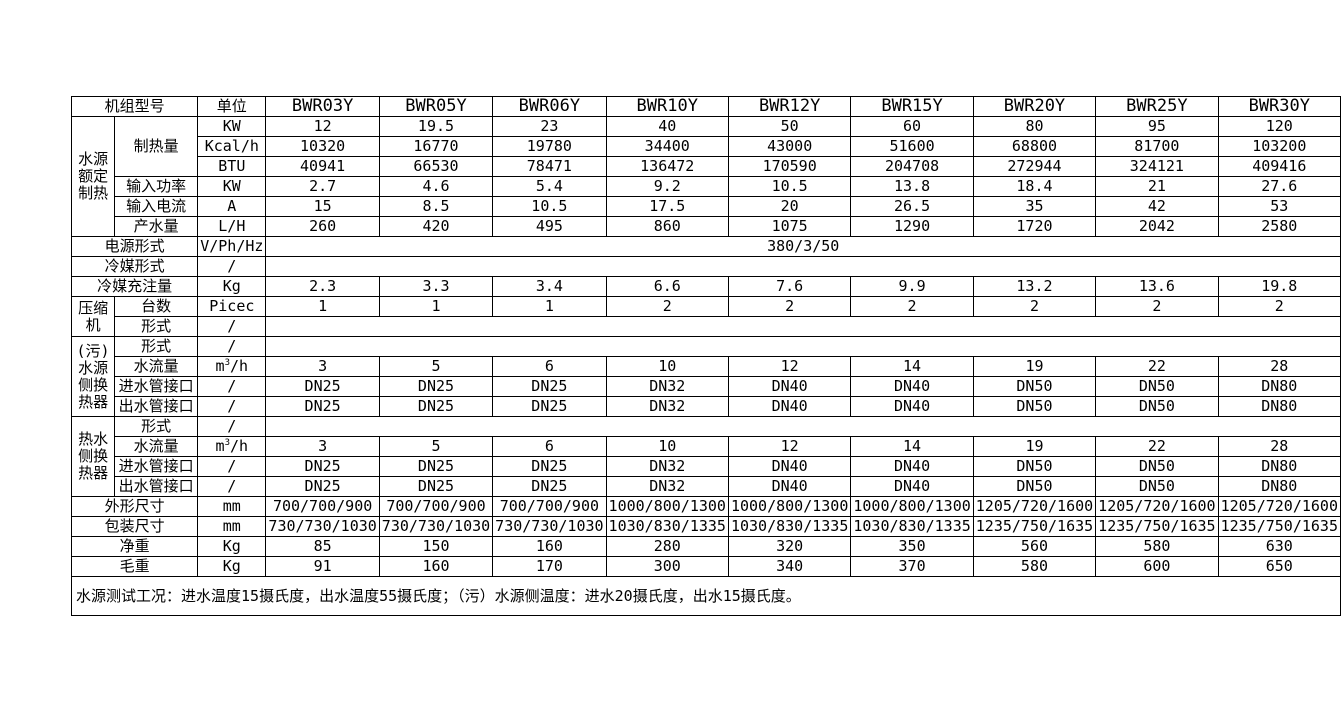 Image resolution: width=1341 pixels, height=706 pixels. Describe the element at coordinates (912, 186) in the screenshot. I see `value-cell: 13.8` at that location.